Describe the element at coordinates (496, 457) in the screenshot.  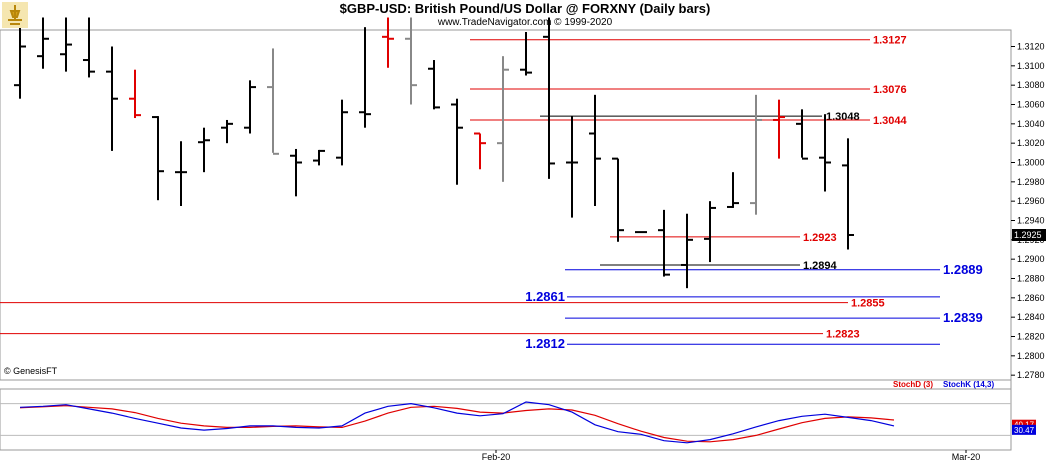
I see `x-tick-label: Feb-20` at that location.